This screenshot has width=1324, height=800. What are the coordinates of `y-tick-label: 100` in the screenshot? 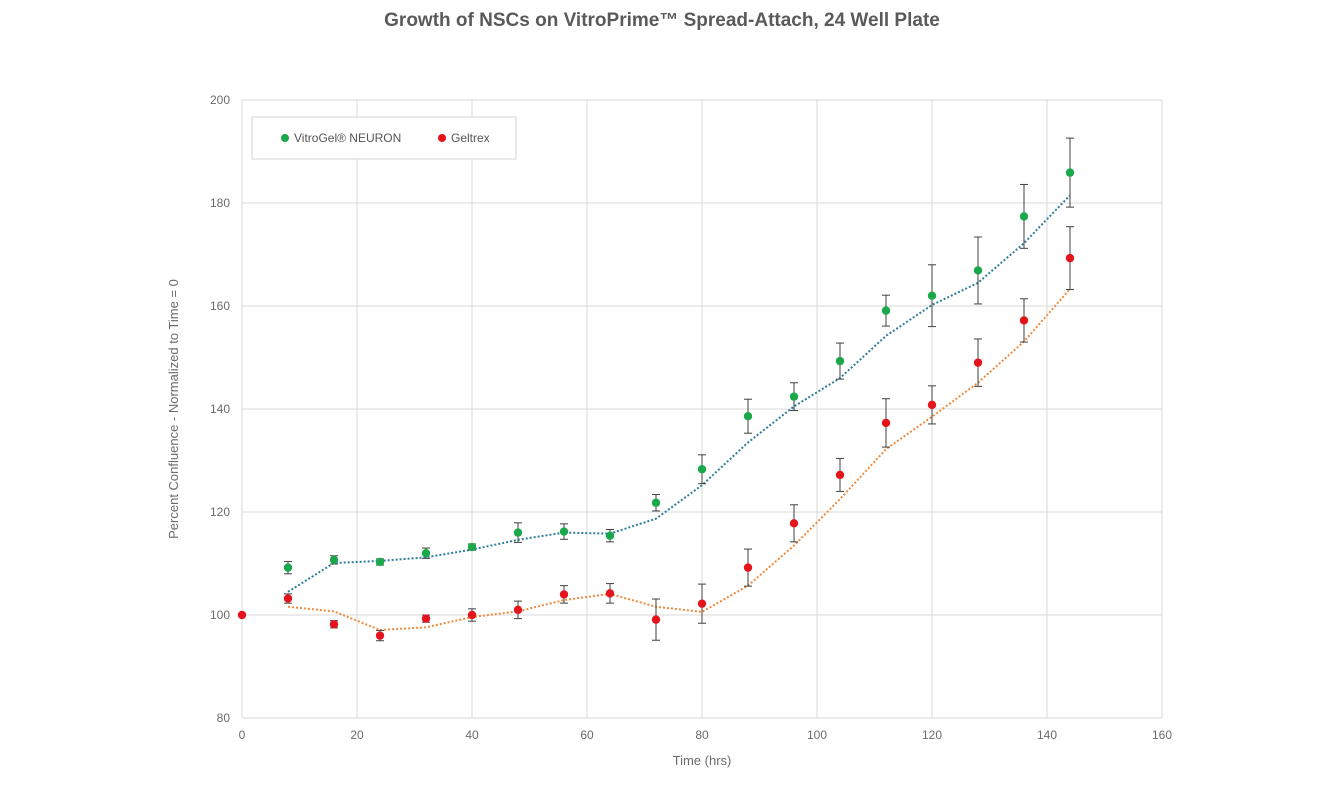 It's located at (220, 615).